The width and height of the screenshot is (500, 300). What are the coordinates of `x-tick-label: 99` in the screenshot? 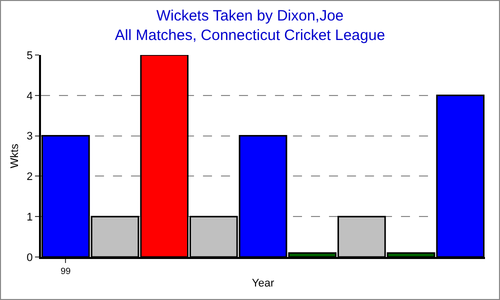 It's located at (65, 271).